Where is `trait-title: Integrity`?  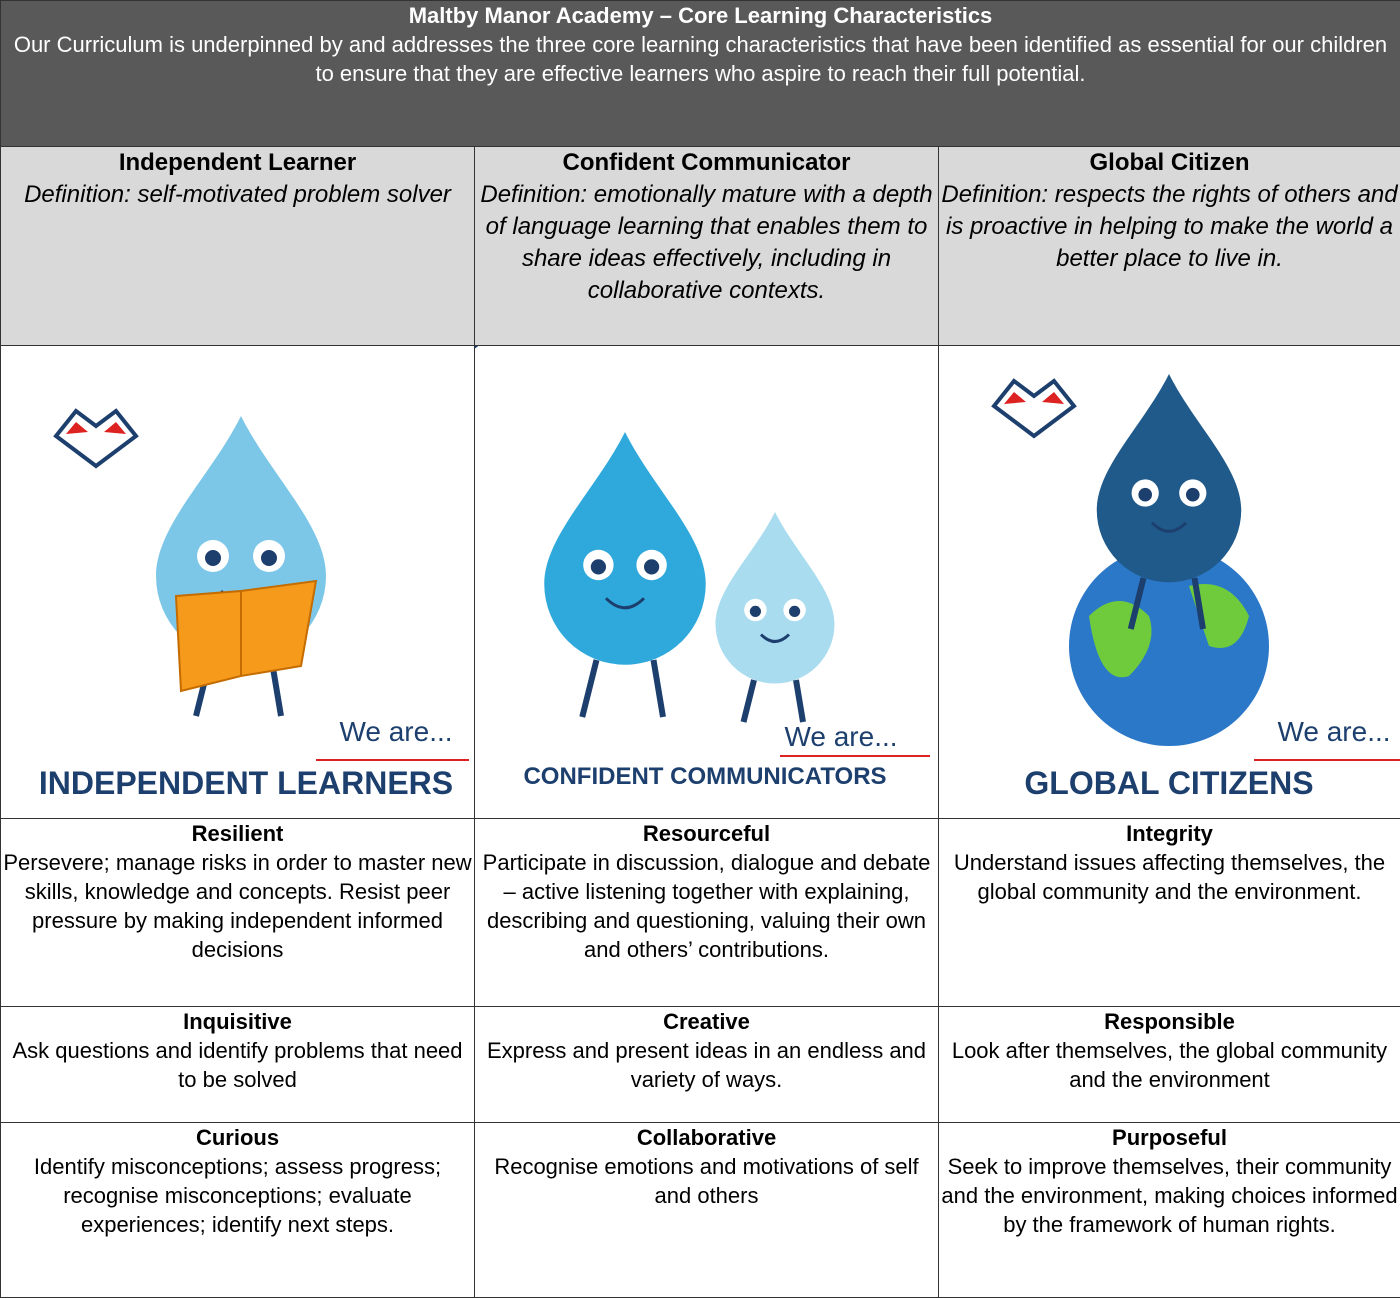
trait-title: Integrity is located at coordinates (1169, 833).